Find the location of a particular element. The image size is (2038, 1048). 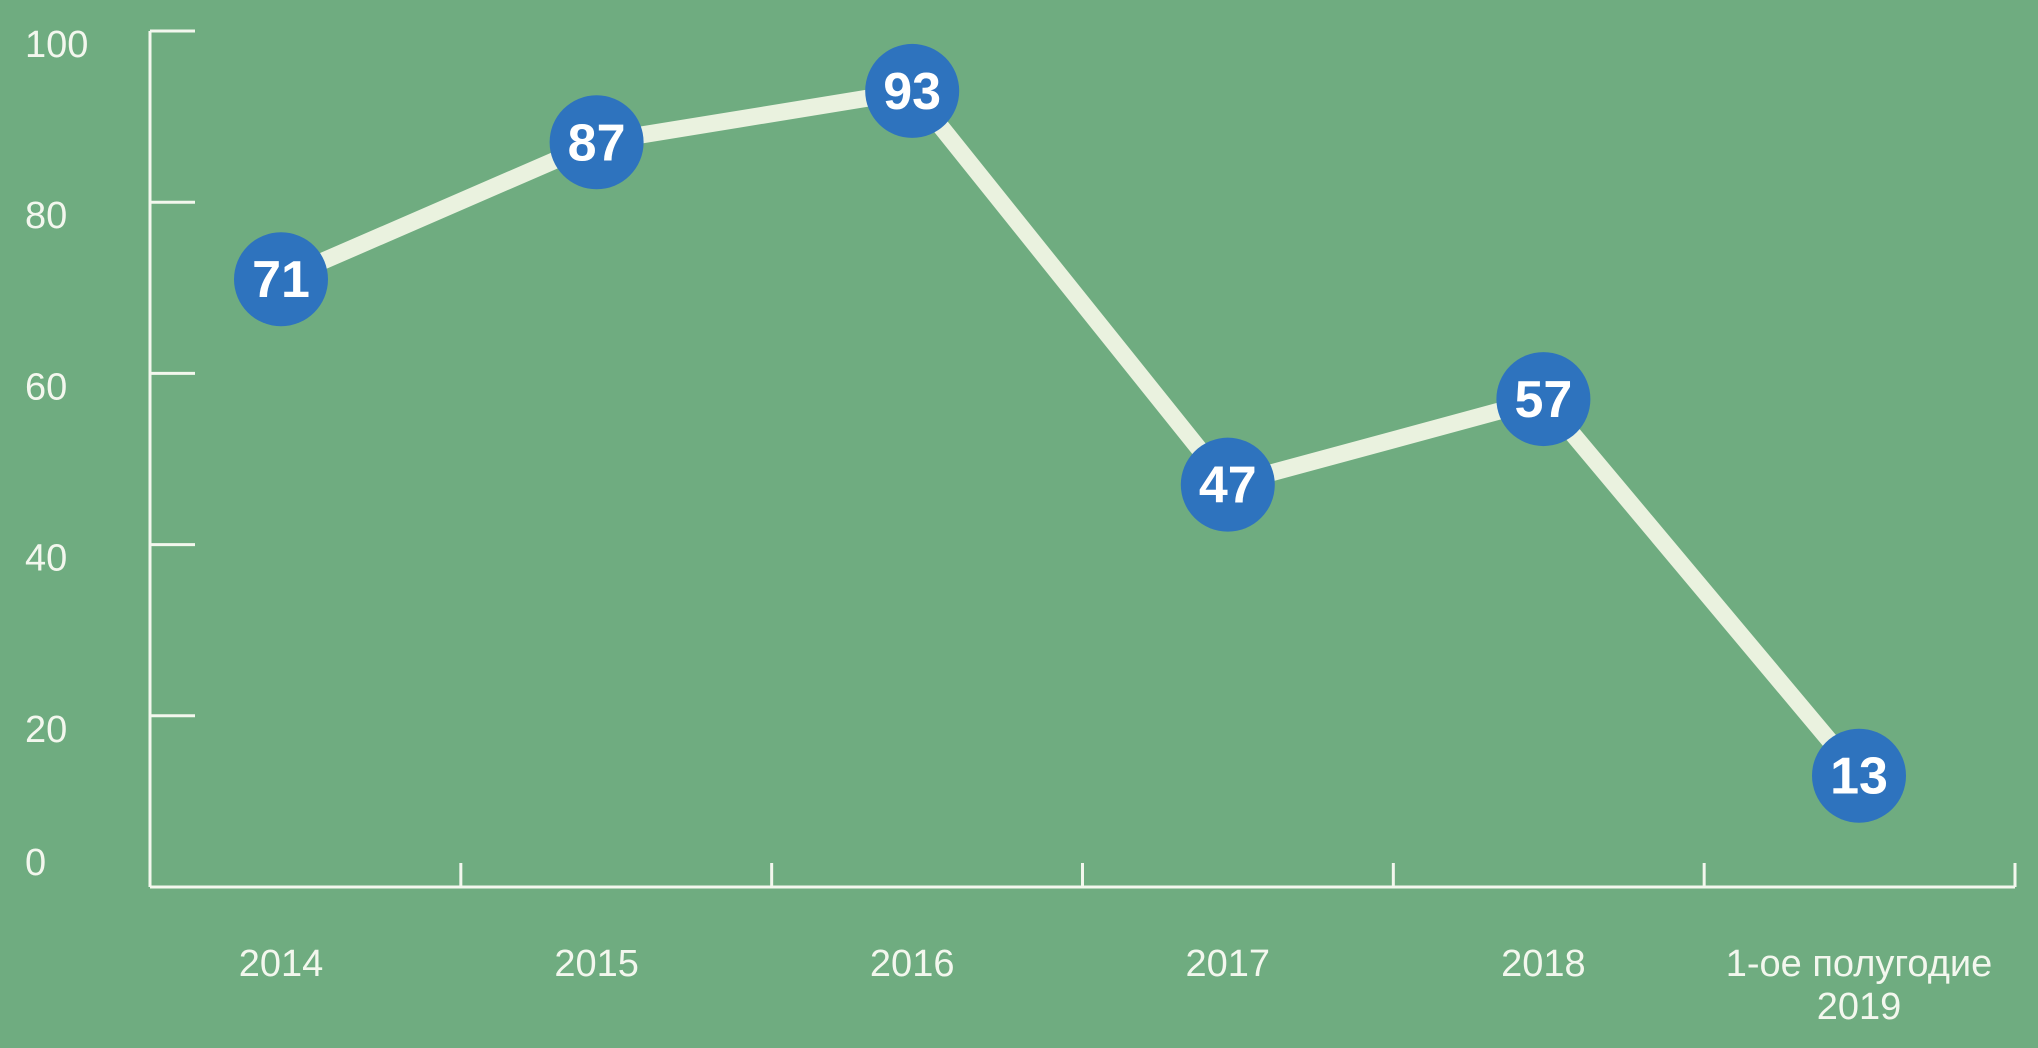

data-point-value-label: 13 is located at coordinates (1859, 777).